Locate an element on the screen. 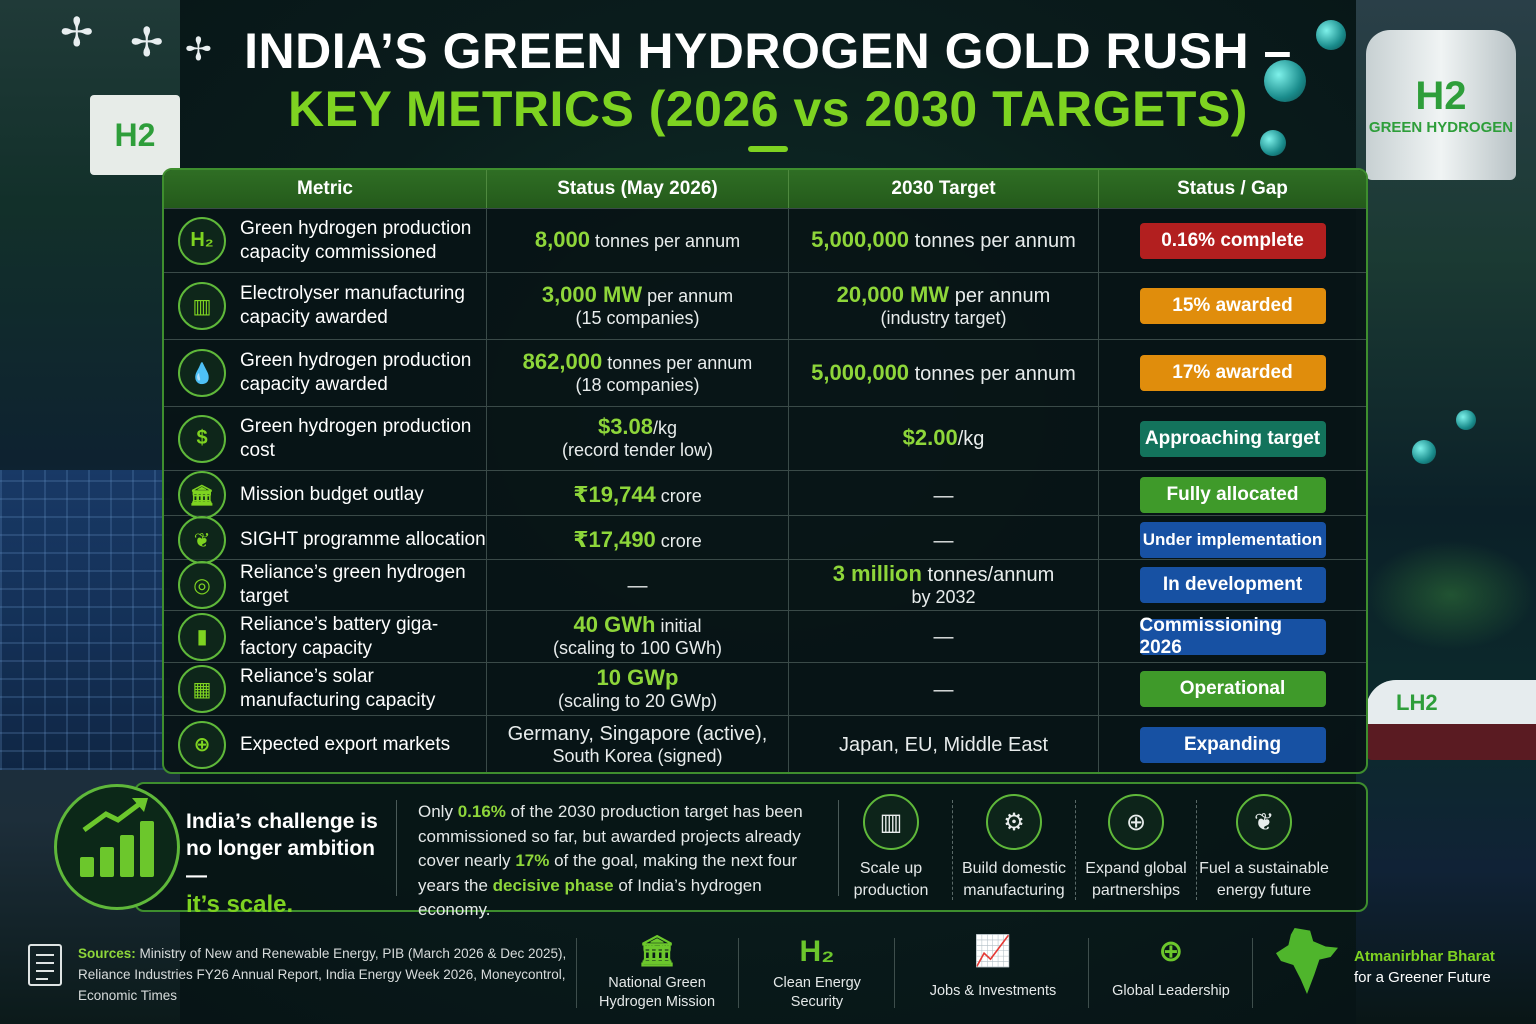  gap-cell: Expanding is located at coordinates (1232, 744).